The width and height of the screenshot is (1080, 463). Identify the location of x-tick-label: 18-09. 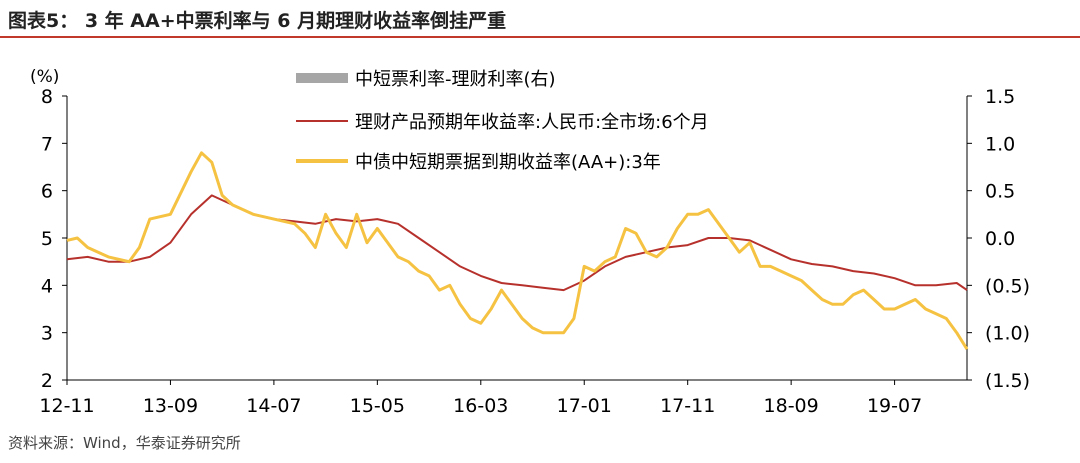
(791, 406).